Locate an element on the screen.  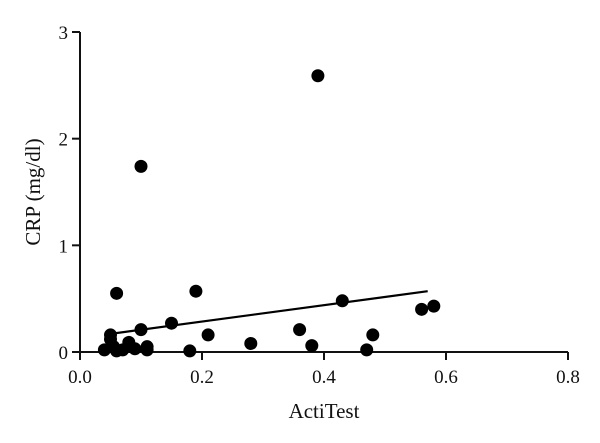
y-tick-label: 2 is located at coordinates (64, 140).